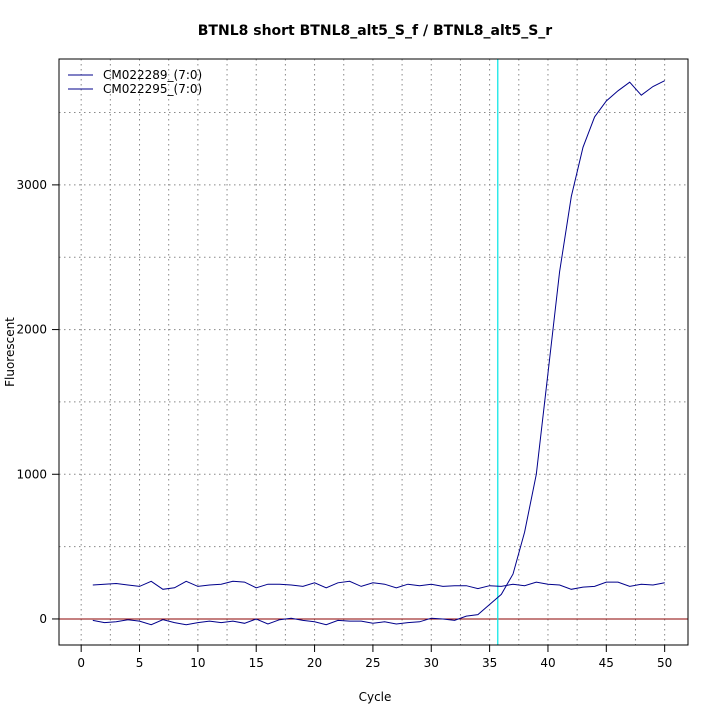 This screenshot has width=720, height=720. What do you see at coordinates (431, 663) in the screenshot?
I see `x-tick-label: 30` at bounding box center [431, 663].